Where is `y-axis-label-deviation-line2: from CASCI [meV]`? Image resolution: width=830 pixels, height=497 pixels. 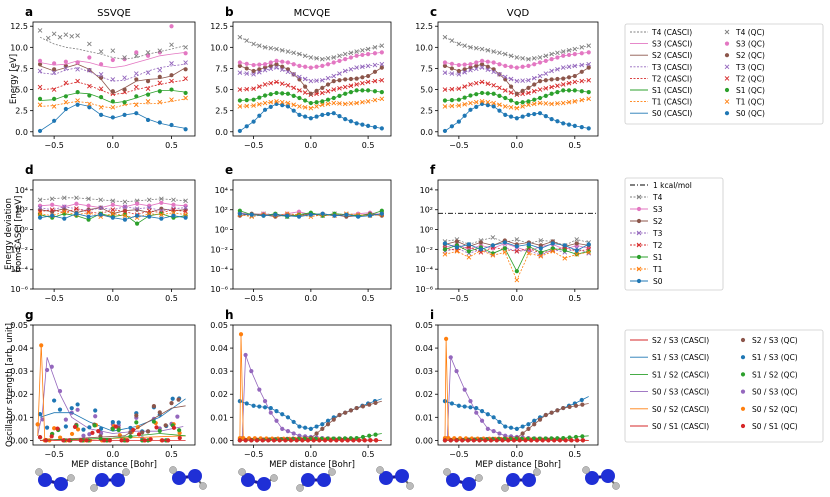
y-axis-label-deviation-line2: from CASCI [meV] is located at coordinates (19, 234).